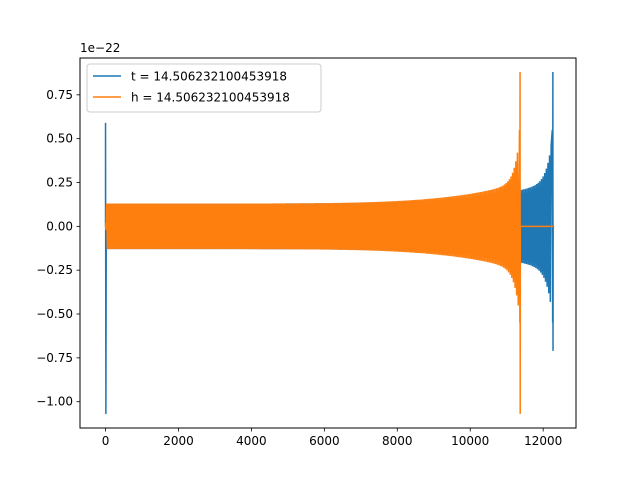  Describe the element at coordinates (54, 314) in the screenshot. I see `y-tick-label: −0.50` at that location.